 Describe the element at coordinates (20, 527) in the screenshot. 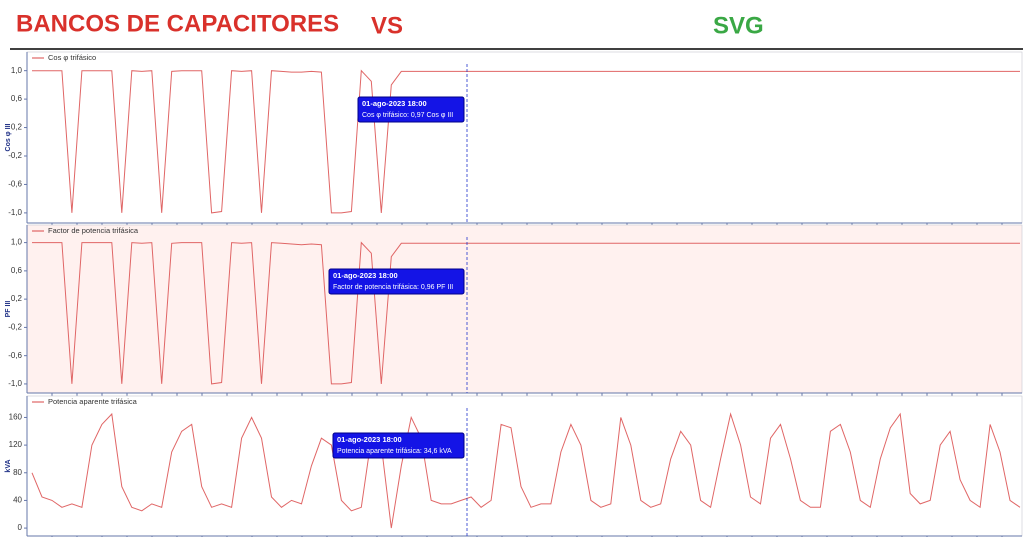

I see `y-tick-label: 0` at that location.